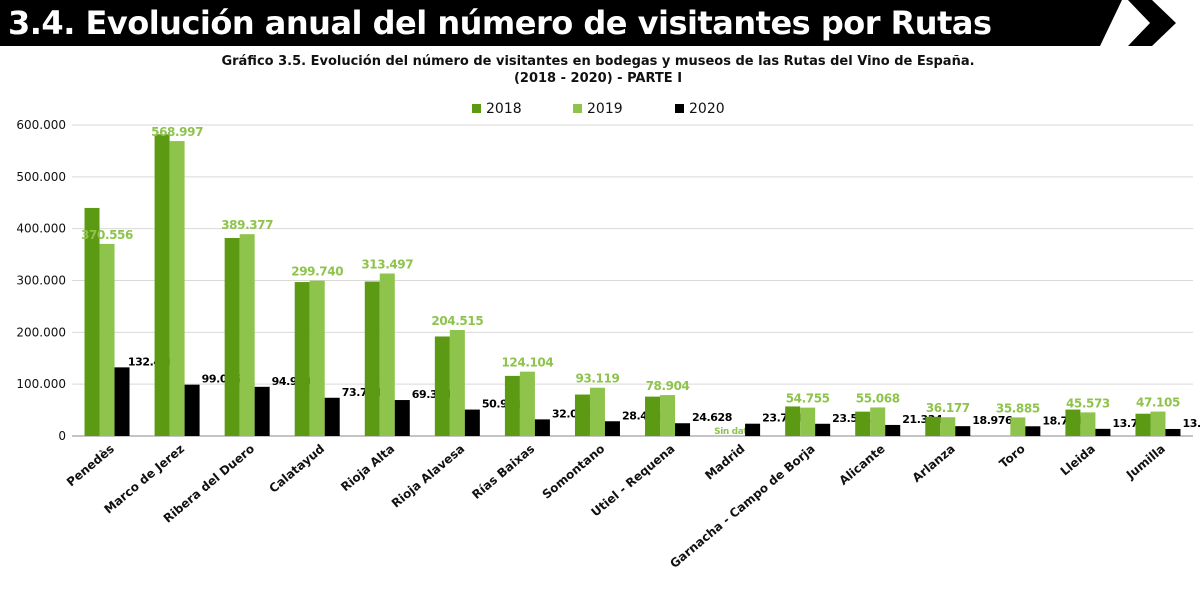 The width and height of the screenshot is (1200, 602). What do you see at coordinates (707, 109) in the screenshot?
I see `legend-label-2020: 2020` at bounding box center [707, 109].